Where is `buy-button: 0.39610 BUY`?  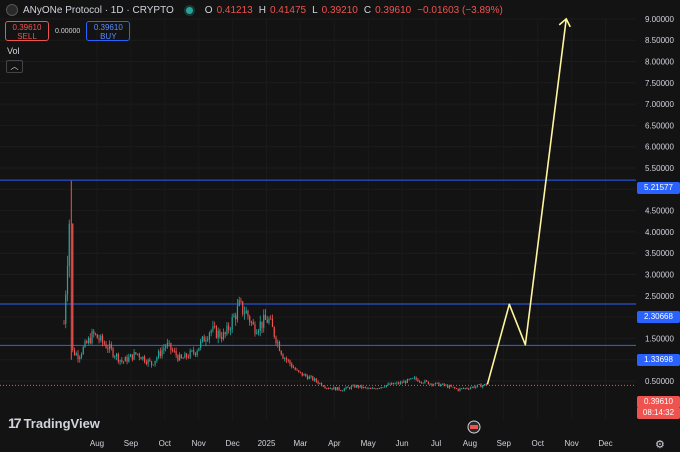 buy-button: 0.39610 BUY is located at coordinates (108, 31).